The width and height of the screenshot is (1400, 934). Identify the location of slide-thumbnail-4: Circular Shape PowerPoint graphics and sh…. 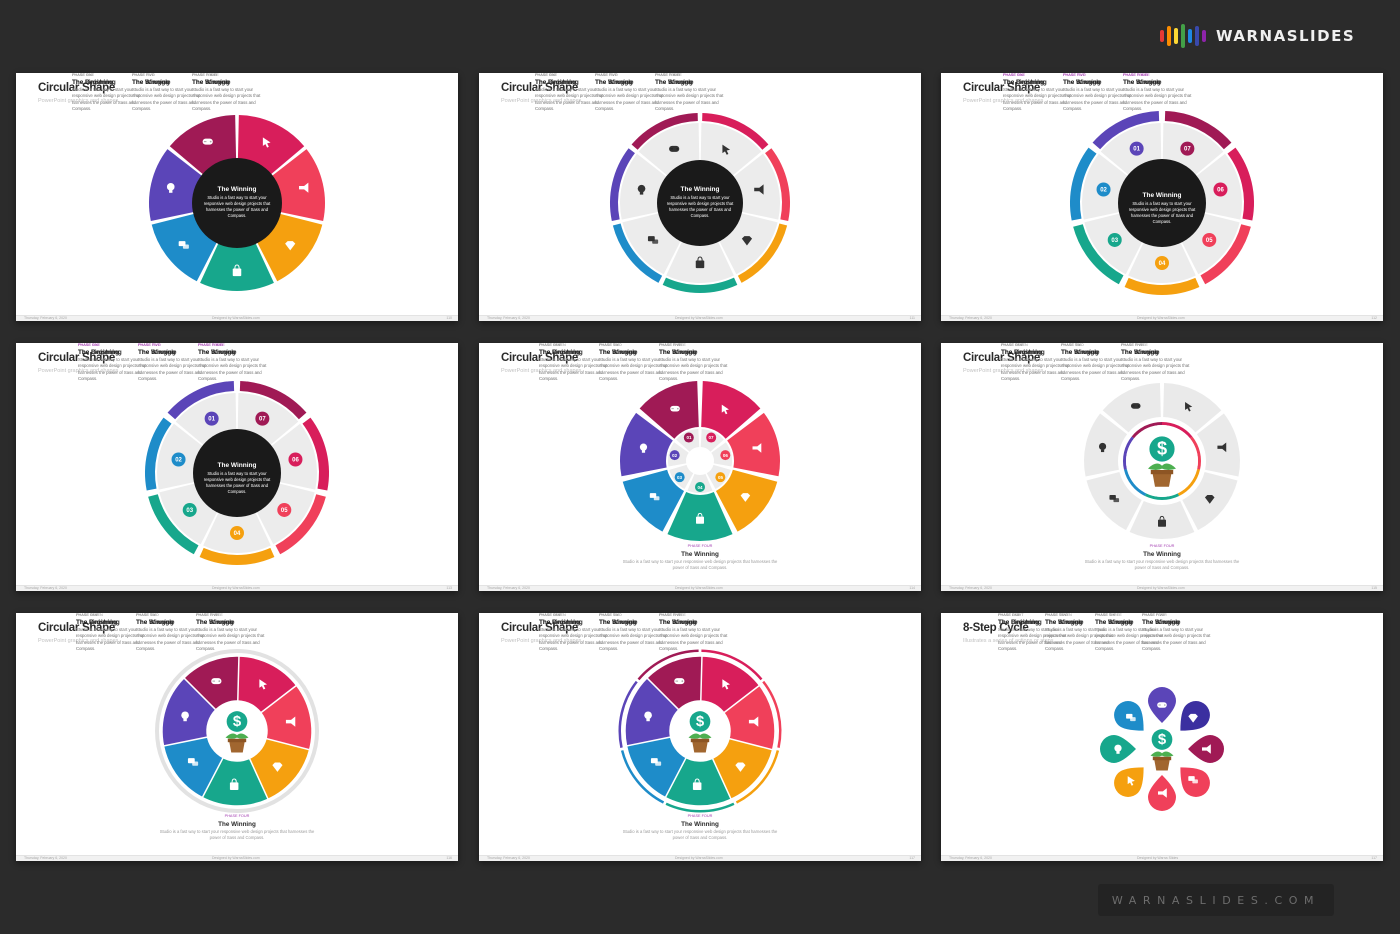
(237, 467).